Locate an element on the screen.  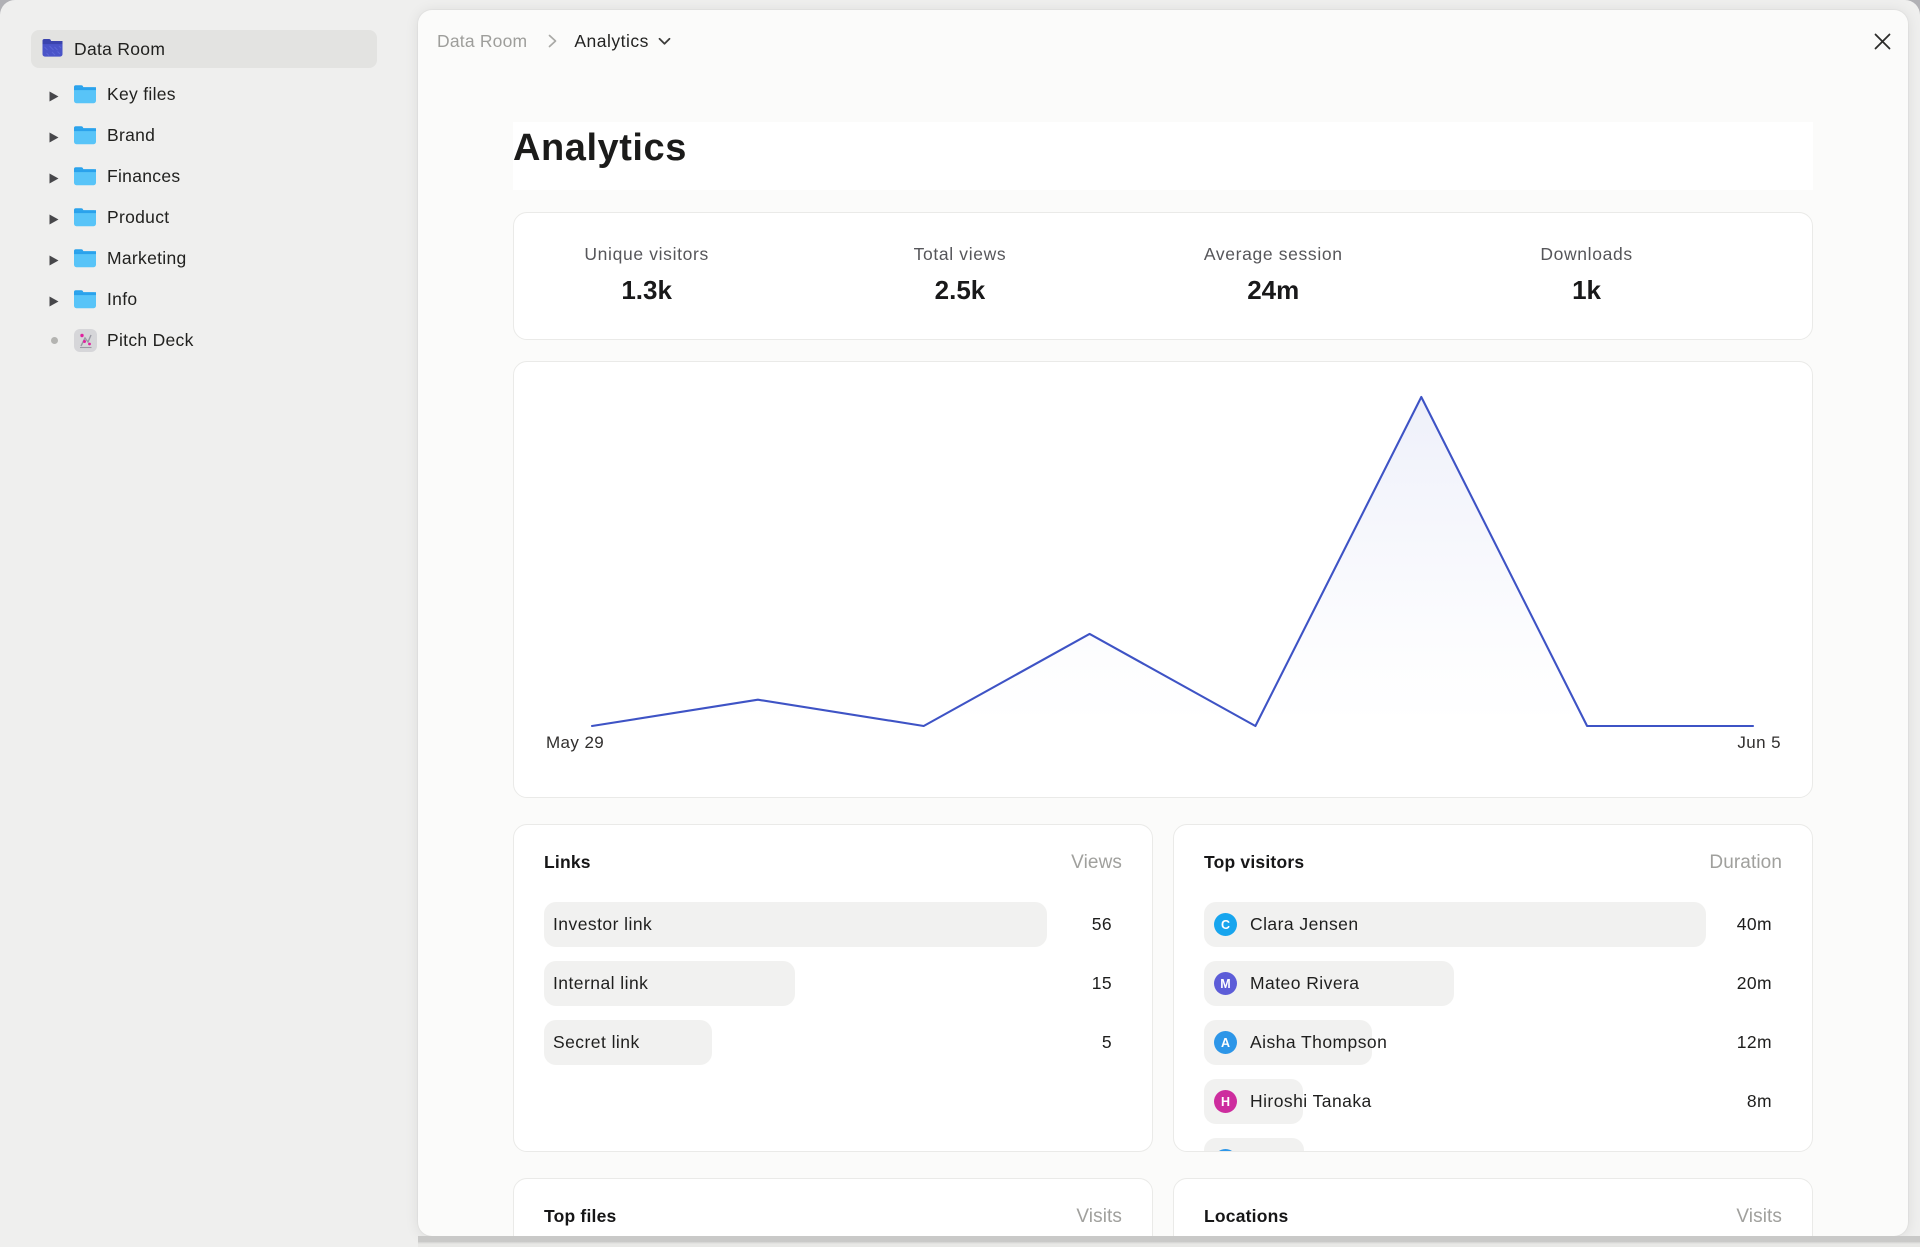
visitor-duration-value: 40m is located at coordinates (1754, 924).